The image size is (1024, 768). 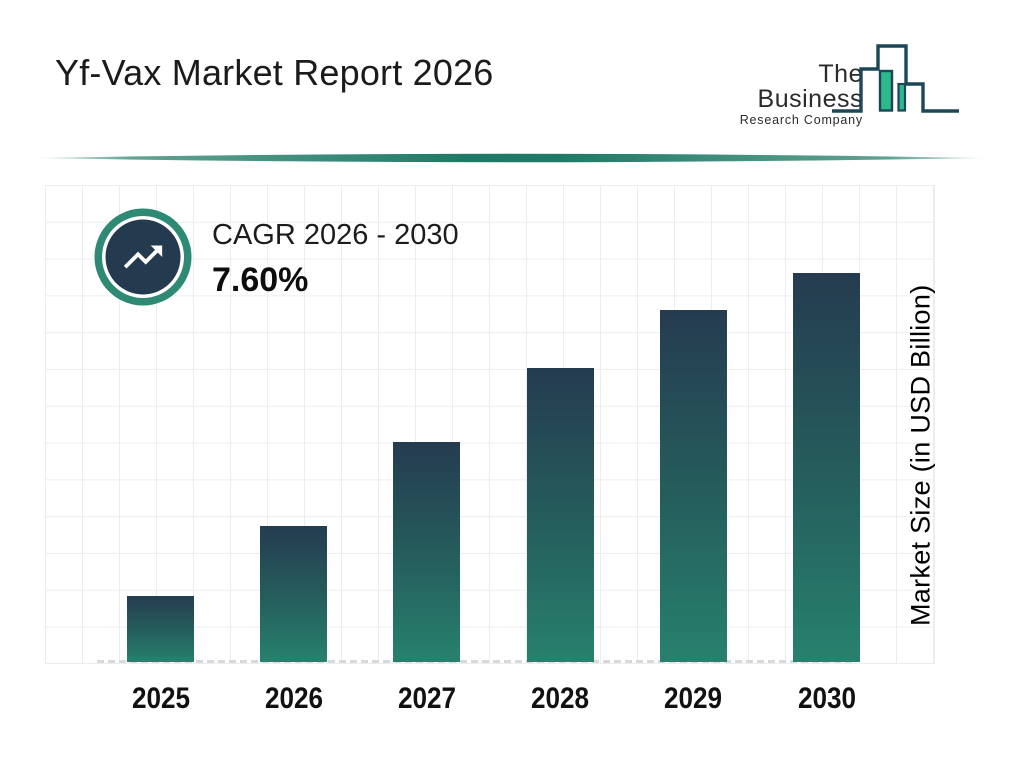 I want to click on cagr-period-label: CAGR 2026 - 2030, so click(x=335, y=235).